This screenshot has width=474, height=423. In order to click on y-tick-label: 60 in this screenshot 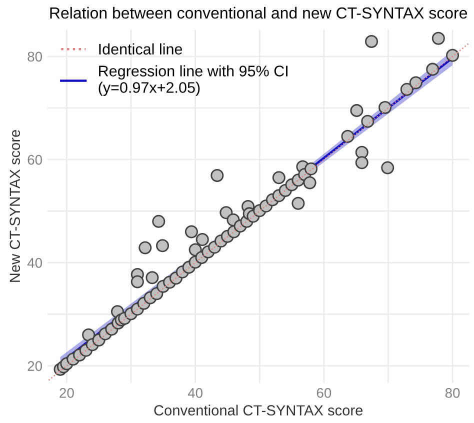, I will do `click(35, 159)`.